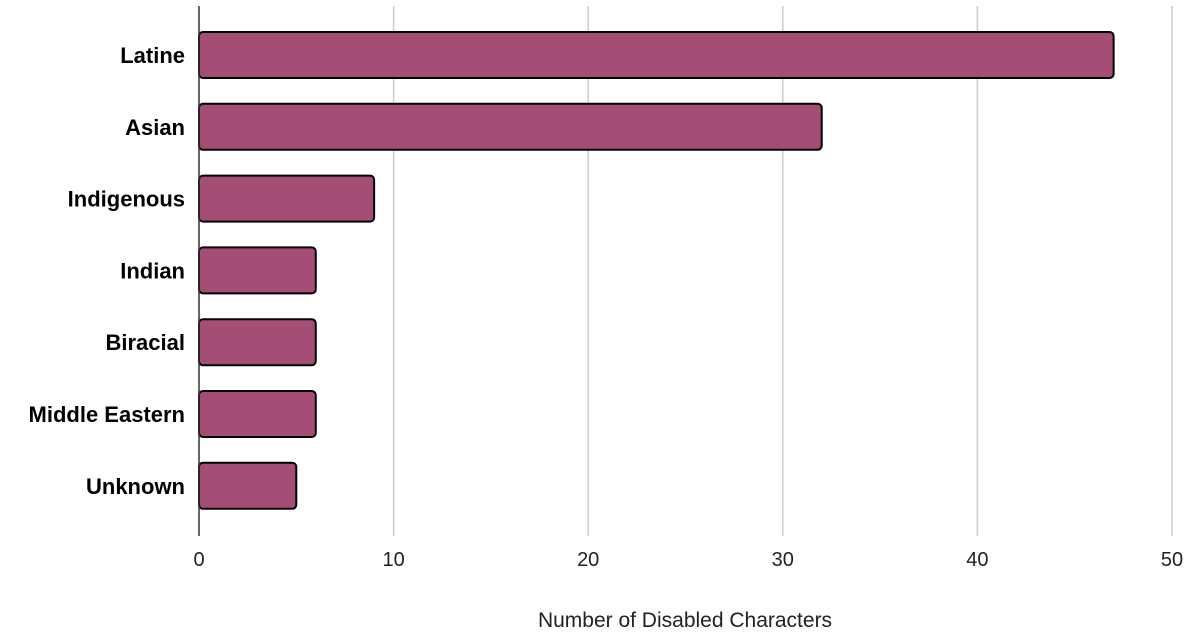 This screenshot has height=634, width=1197. Describe the element at coordinates (135, 486) in the screenshot. I see `category-label: Unknown` at that location.